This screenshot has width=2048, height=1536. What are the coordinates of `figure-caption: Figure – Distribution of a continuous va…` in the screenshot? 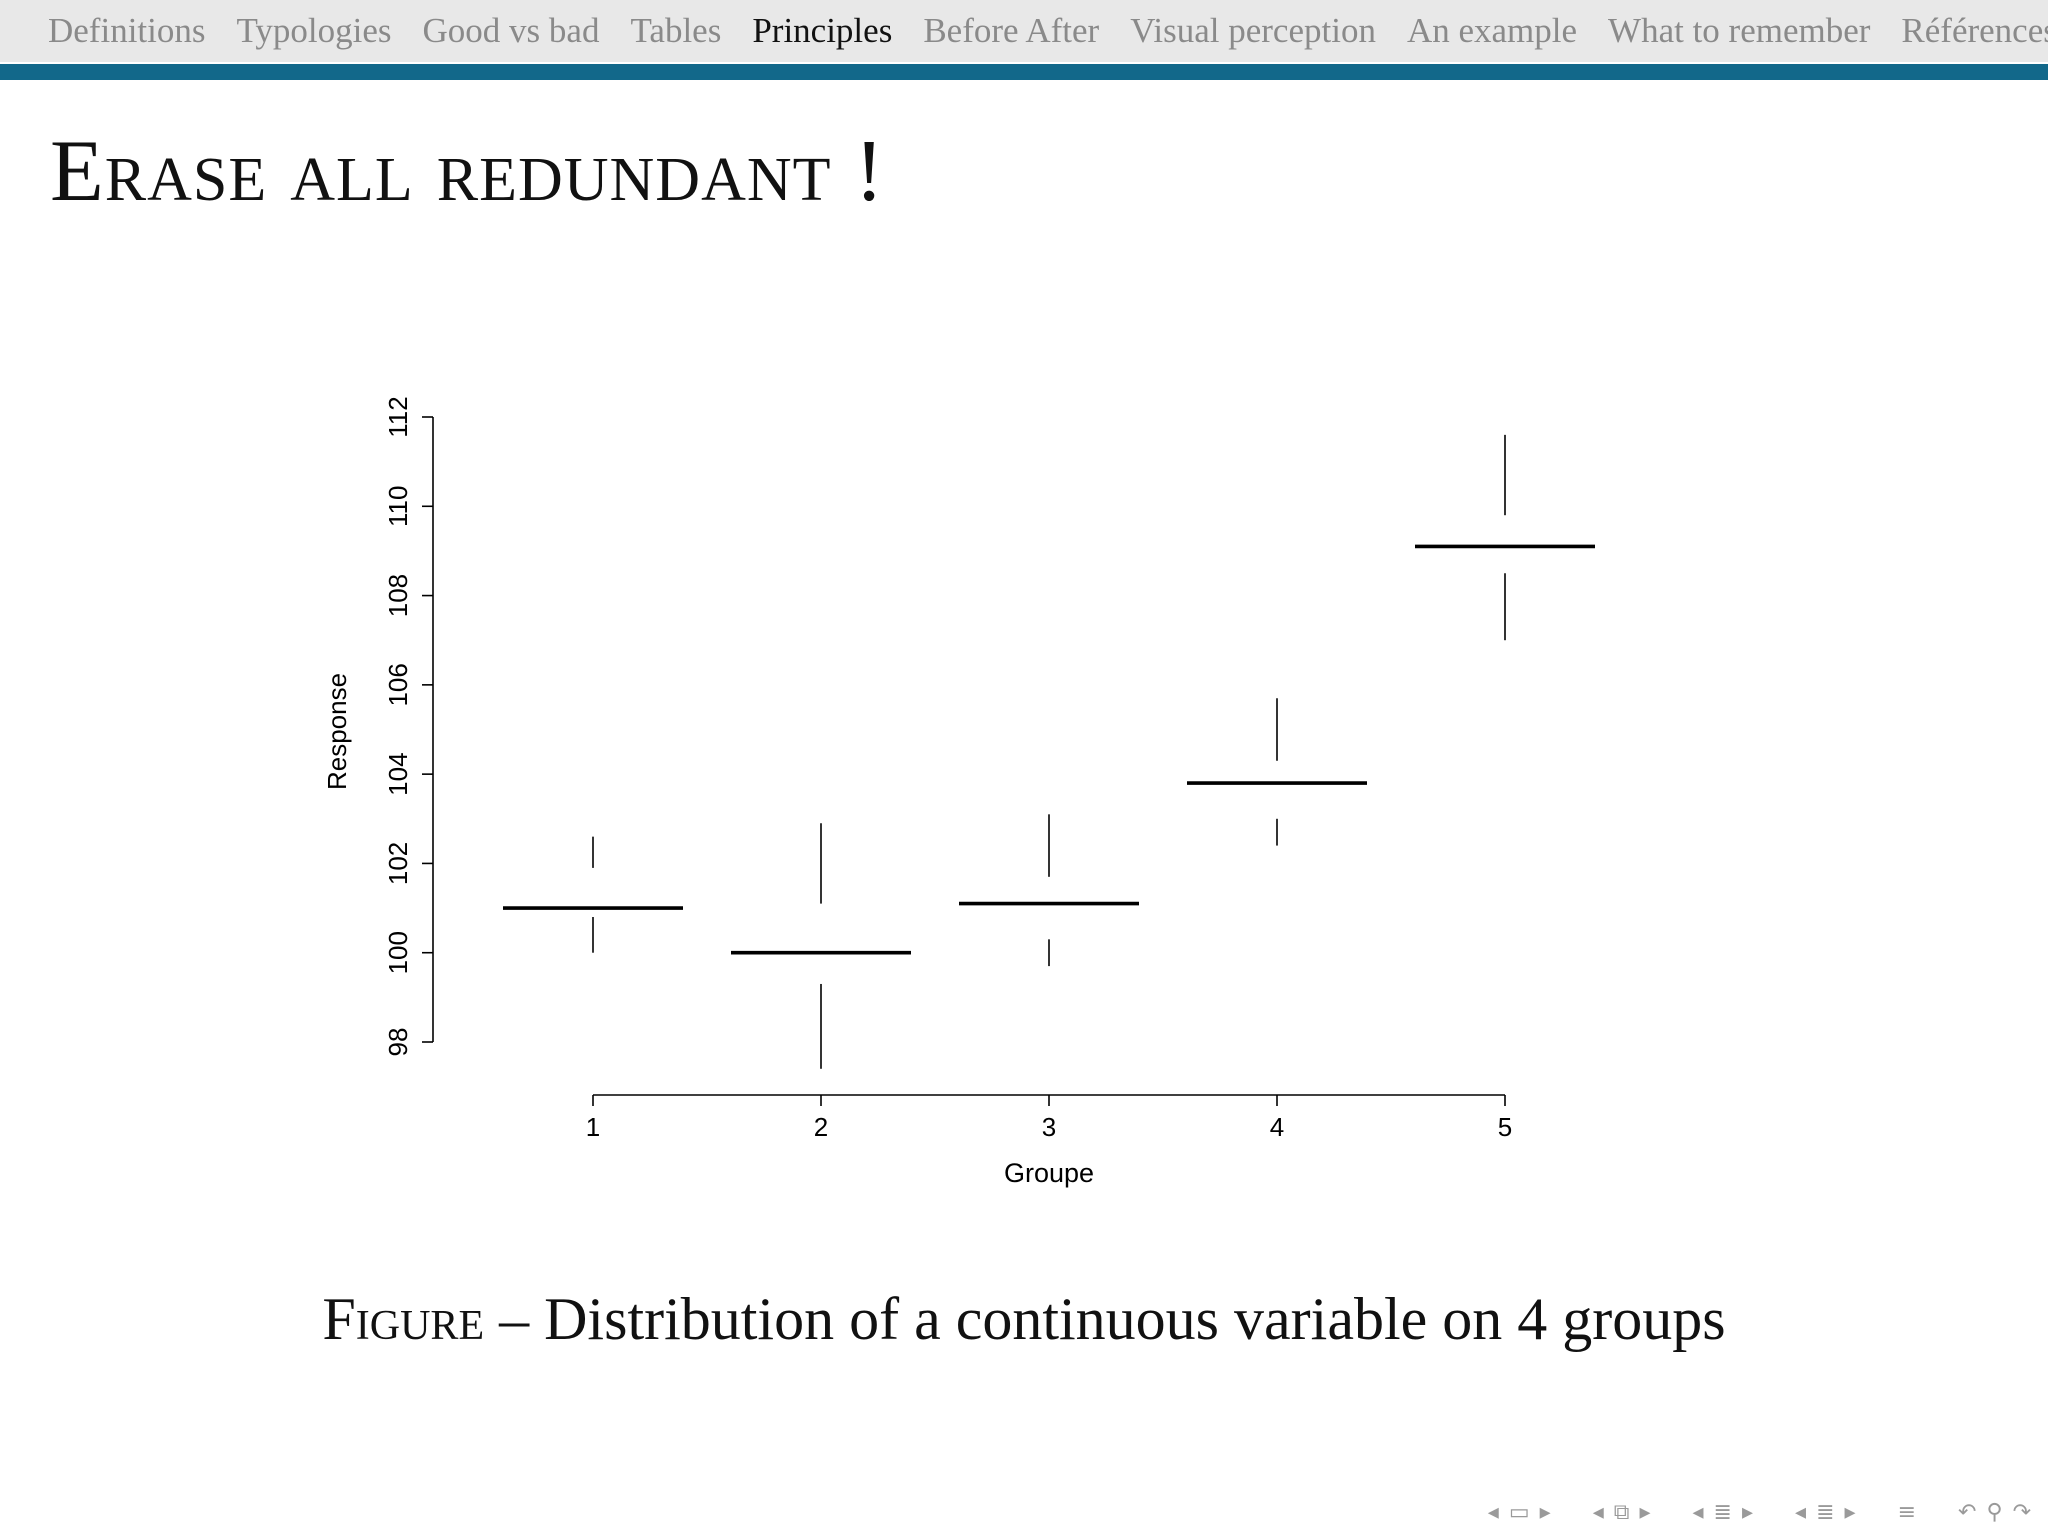 It's located at (1024, 1319).